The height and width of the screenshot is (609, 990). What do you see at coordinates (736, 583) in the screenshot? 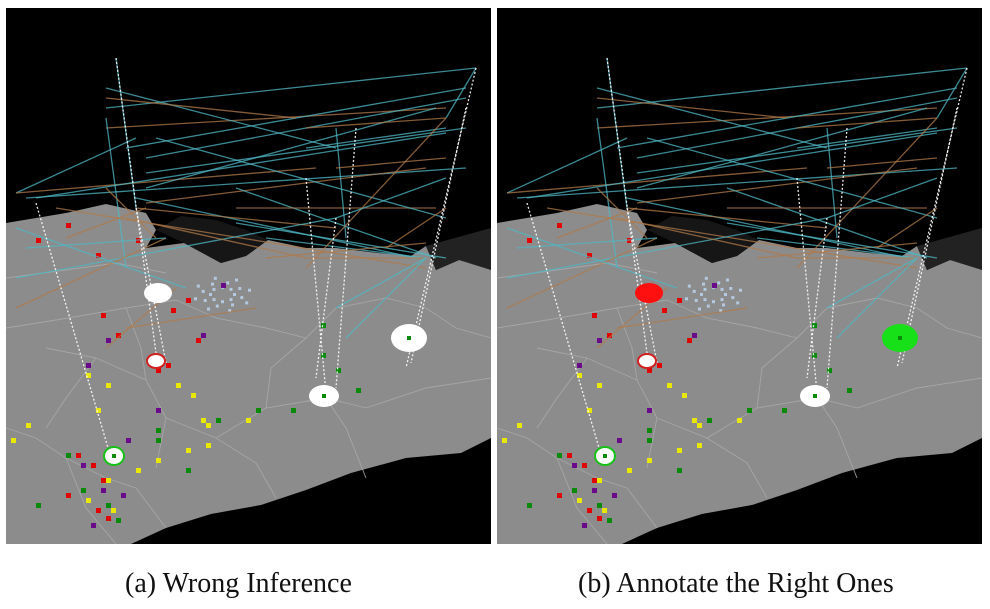
I see `caption-annotate-right-ones: (b) Annotate the Right Ones` at bounding box center [736, 583].